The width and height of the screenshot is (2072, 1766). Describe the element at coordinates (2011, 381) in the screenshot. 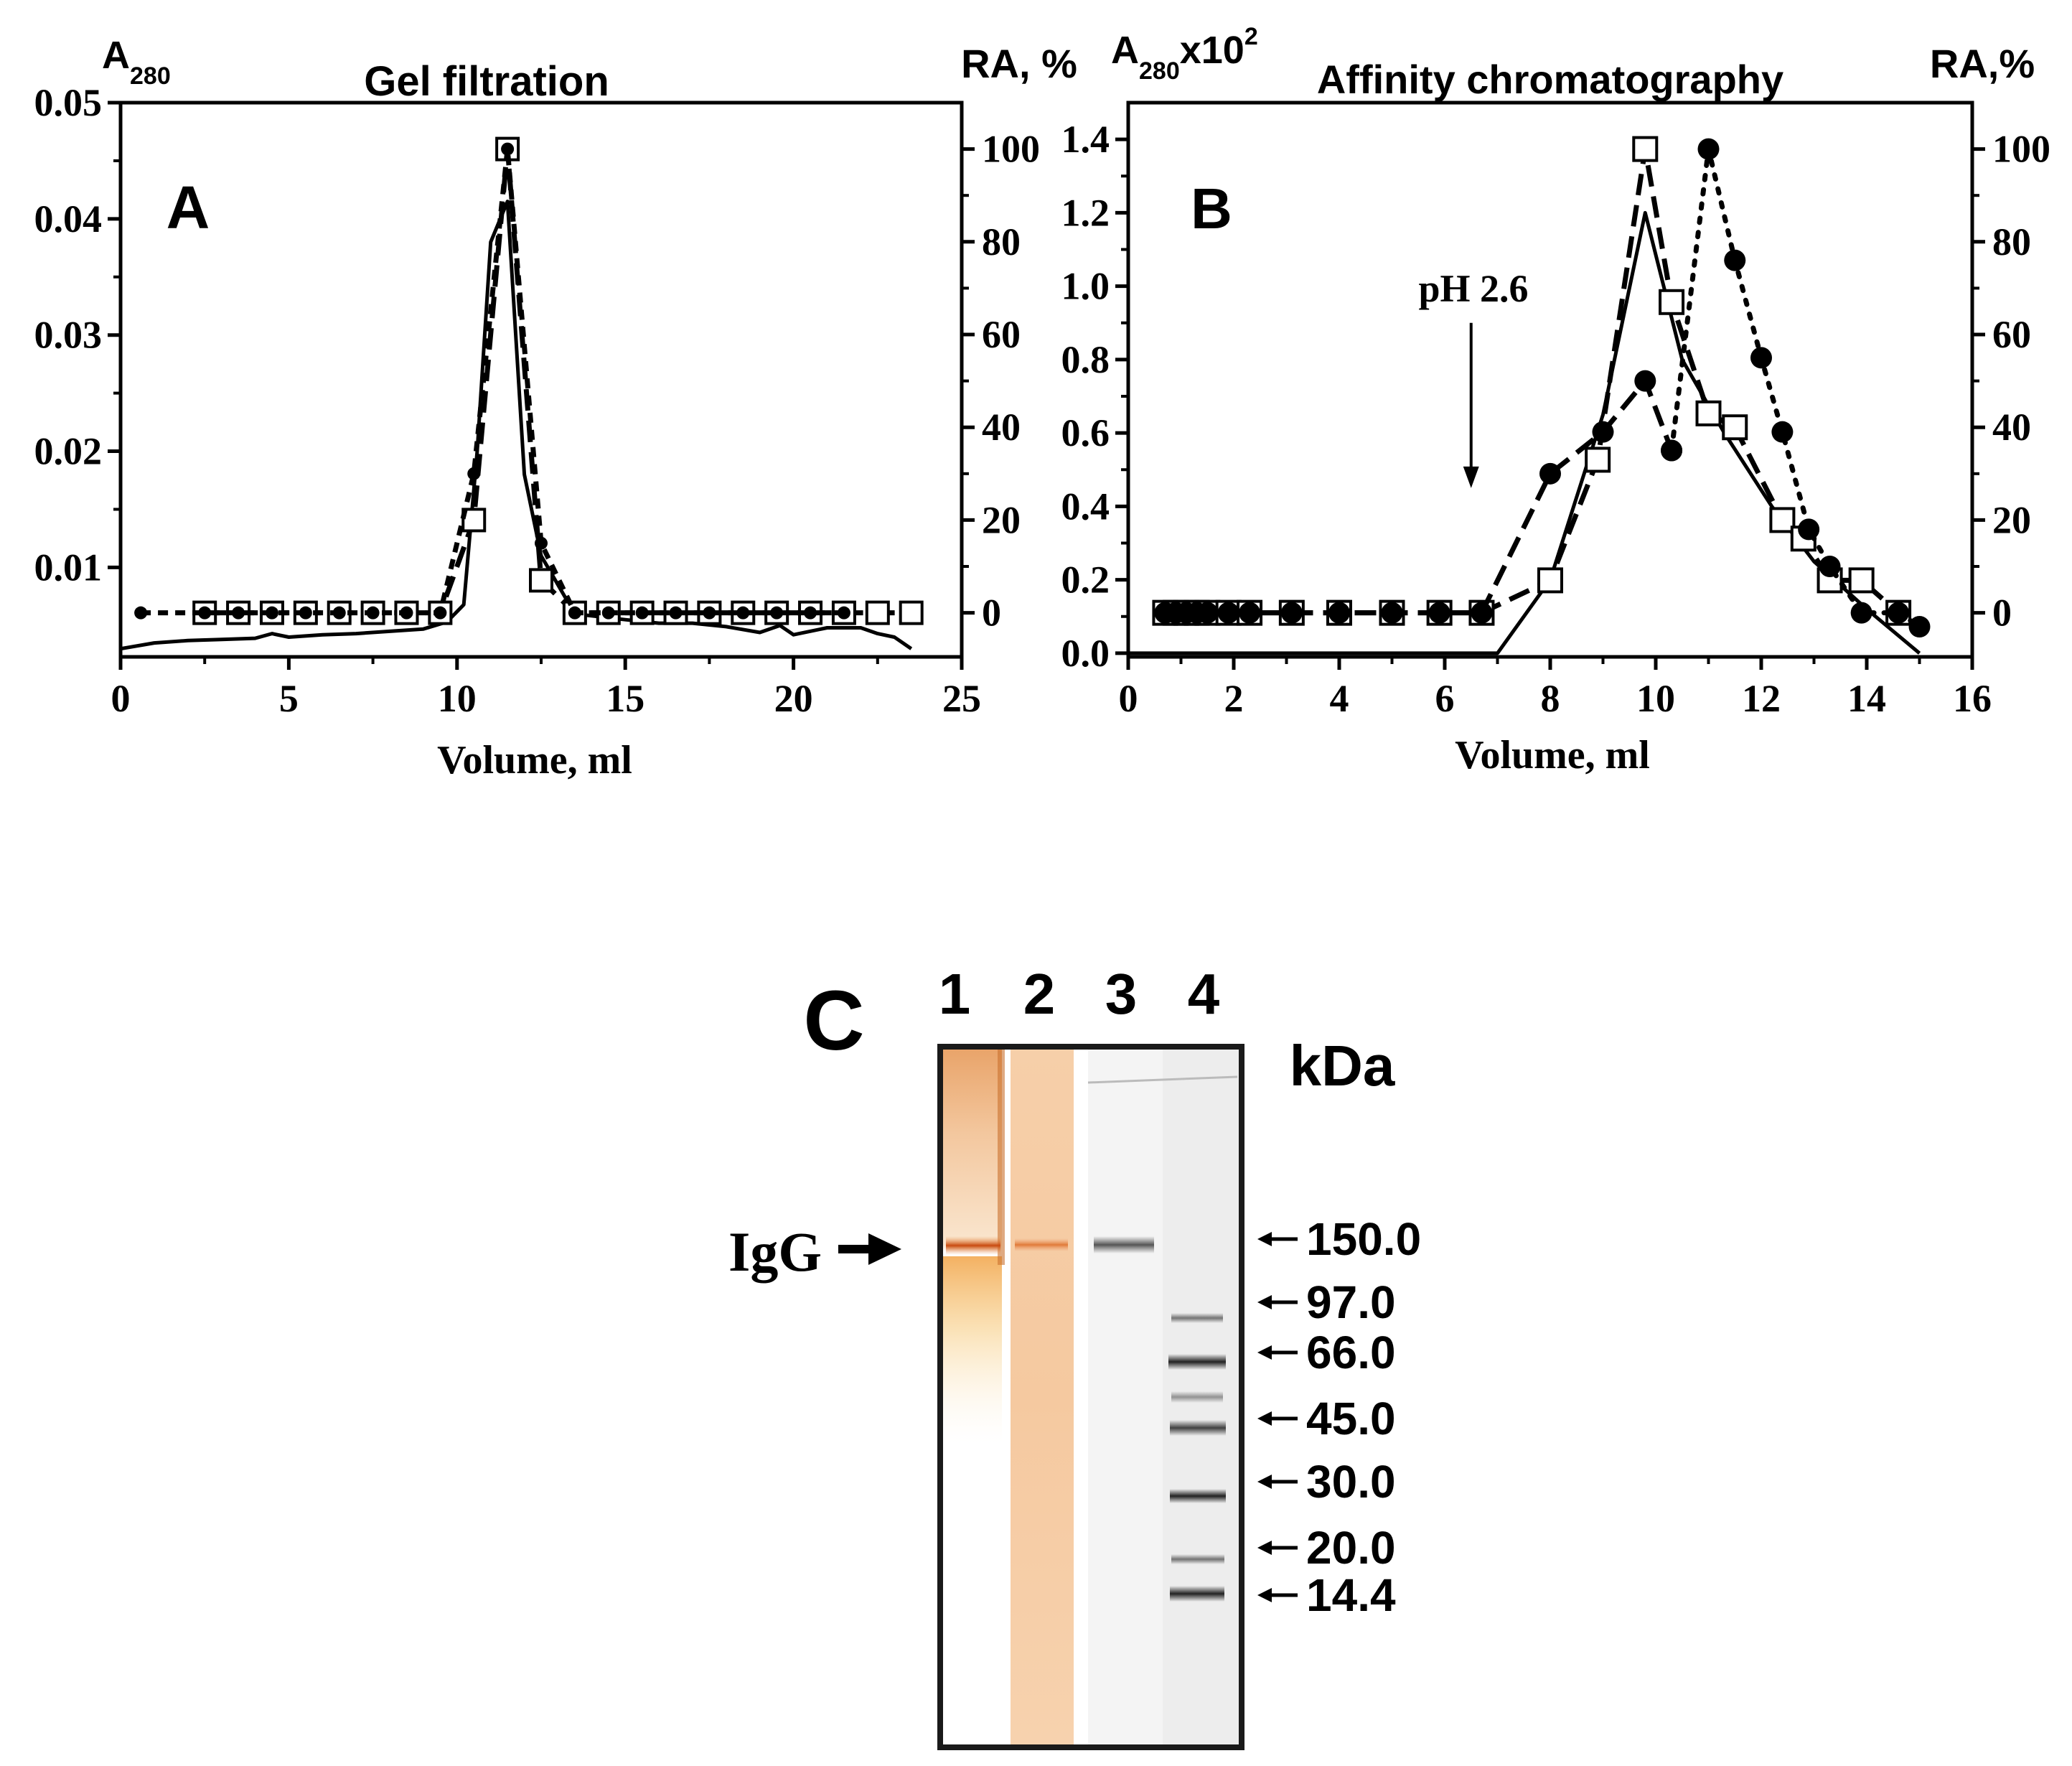

I see `y-right-ticks-b: 0 20 40 60 80 100` at that location.